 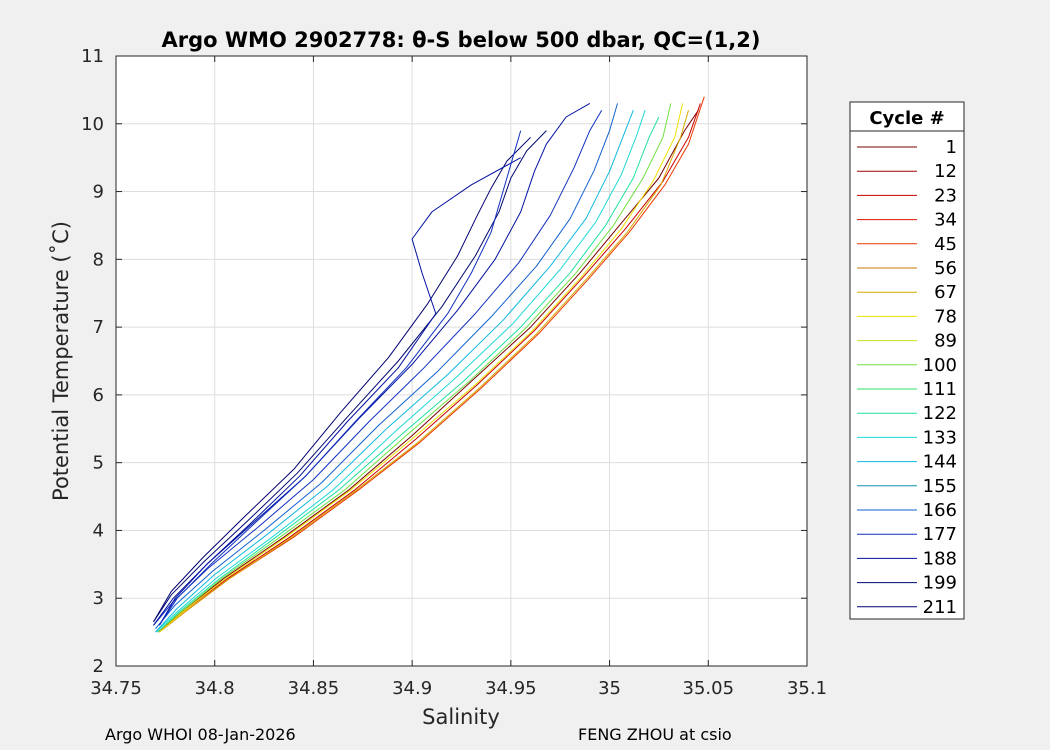 What do you see at coordinates (61, 361) in the screenshot?
I see `y-axis-label: Potential Temperature (˚C)` at bounding box center [61, 361].